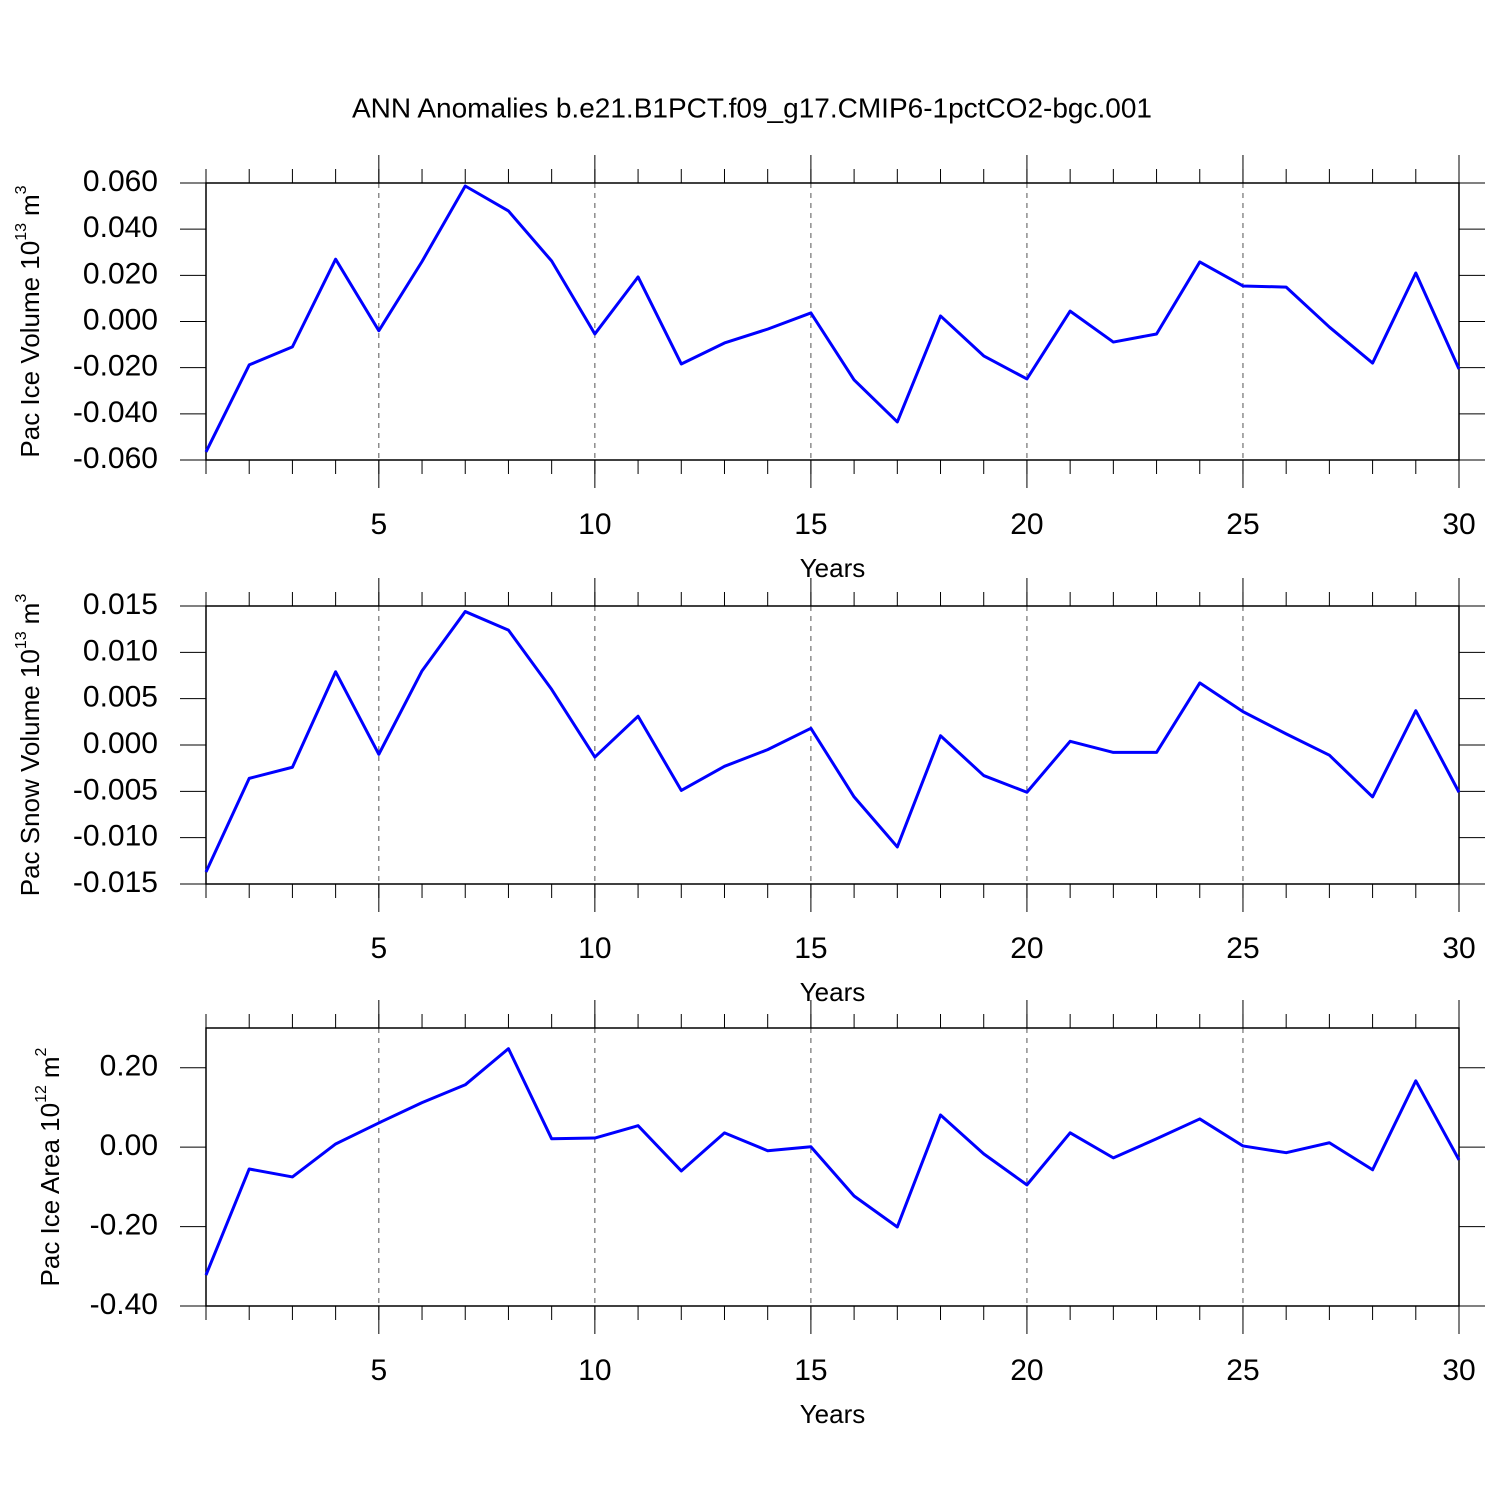 The image size is (1500, 1500). What do you see at coordinates (115, 458) in the screenshot?
I see `y-tick-label: -0.060` at bounding box center [115, 458].